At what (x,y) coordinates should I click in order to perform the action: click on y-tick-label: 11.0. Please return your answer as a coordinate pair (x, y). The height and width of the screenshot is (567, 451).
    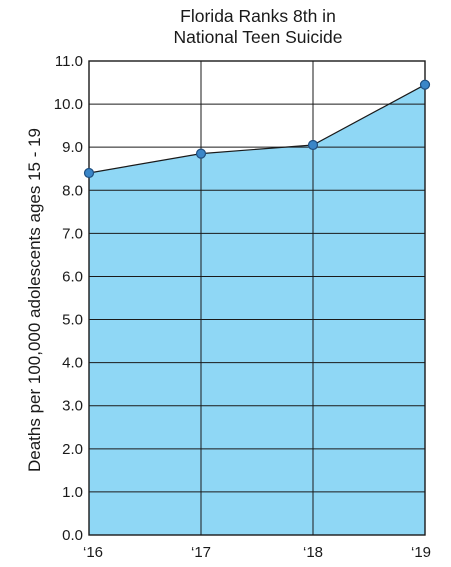
    Looking at the image, I should click on (69, 61).